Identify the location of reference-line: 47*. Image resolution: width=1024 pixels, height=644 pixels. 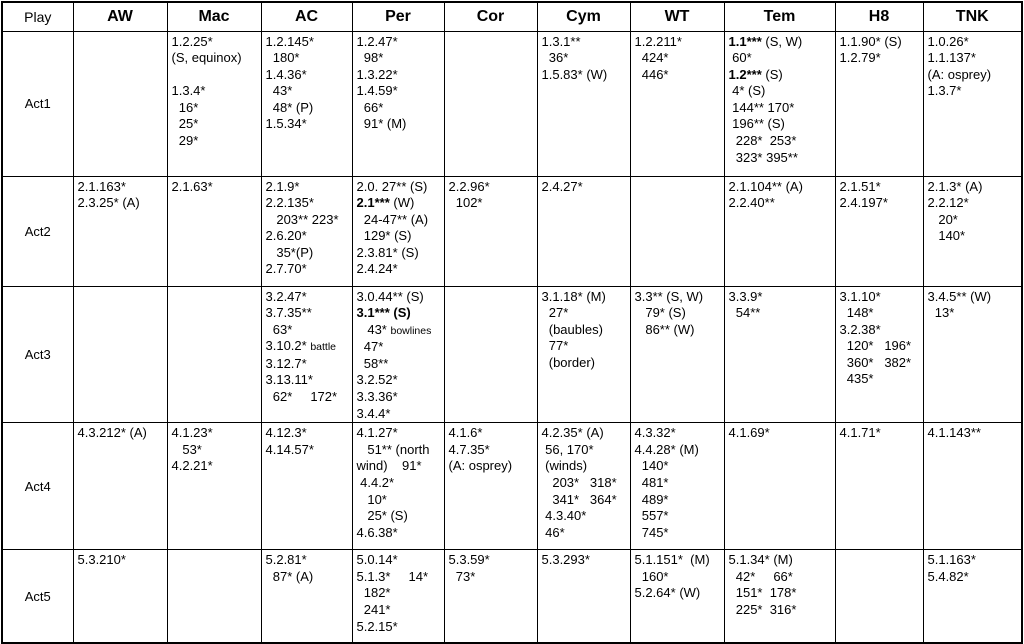
(370, 347).